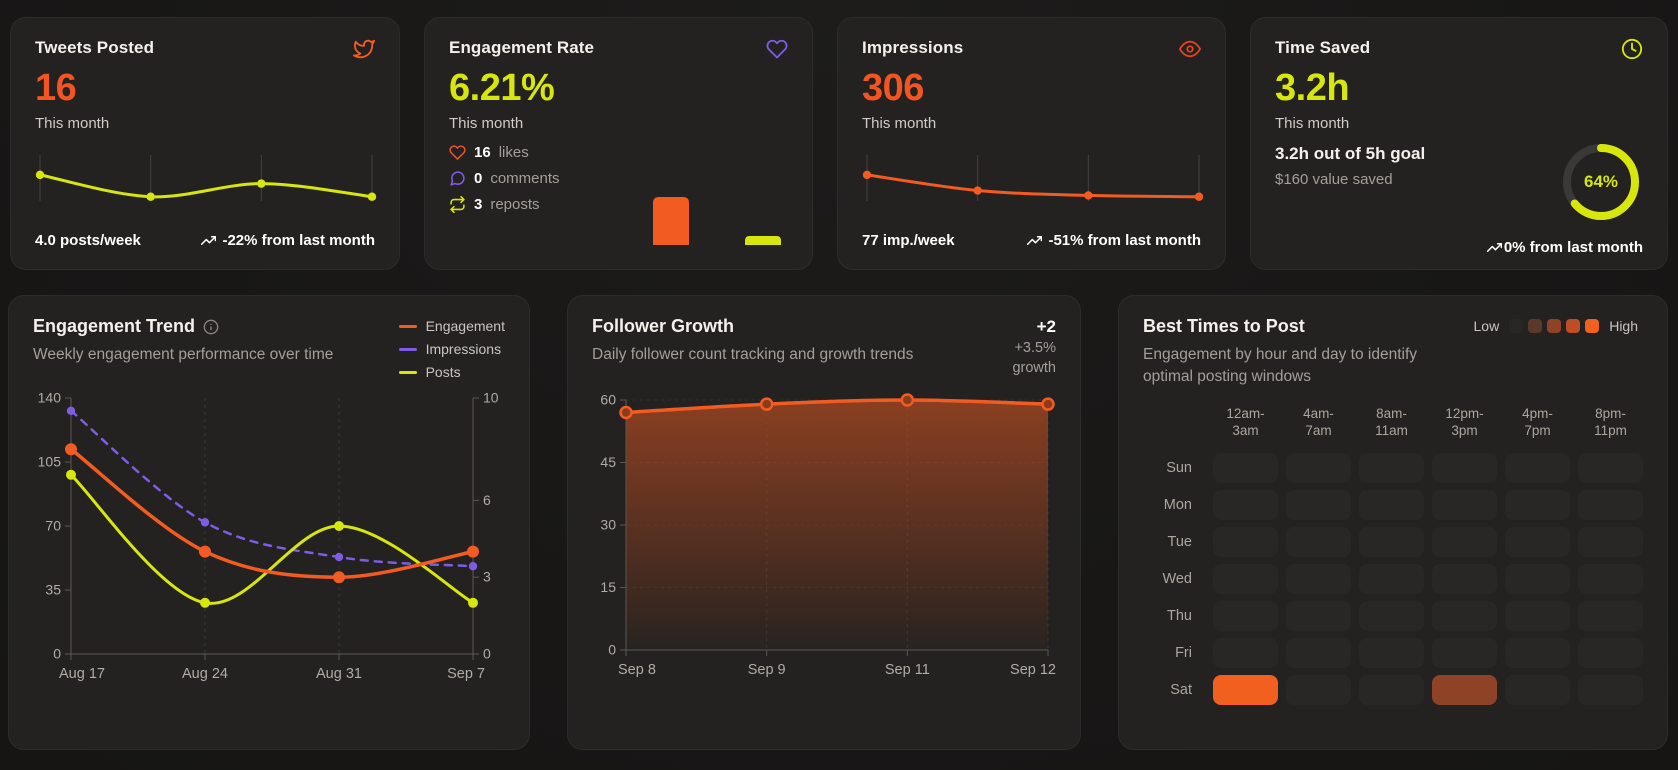  What do you see at coordinates (1179, 542) in the screenshot?
I see `heatmap-row-label: Tue` at bounding box center [1179, 542].